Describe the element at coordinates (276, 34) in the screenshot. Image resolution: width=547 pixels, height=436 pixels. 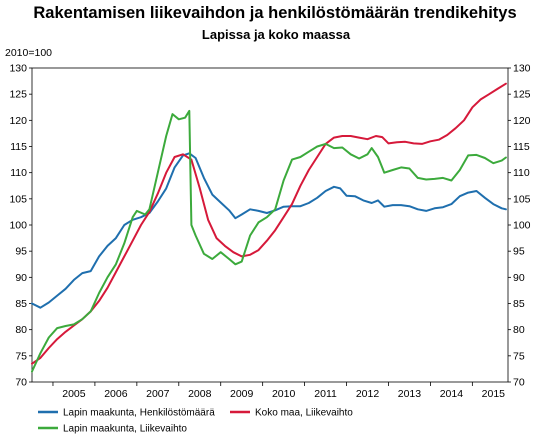
I see `chart-subtitle: Lapissa ja koko maassa` at that location.